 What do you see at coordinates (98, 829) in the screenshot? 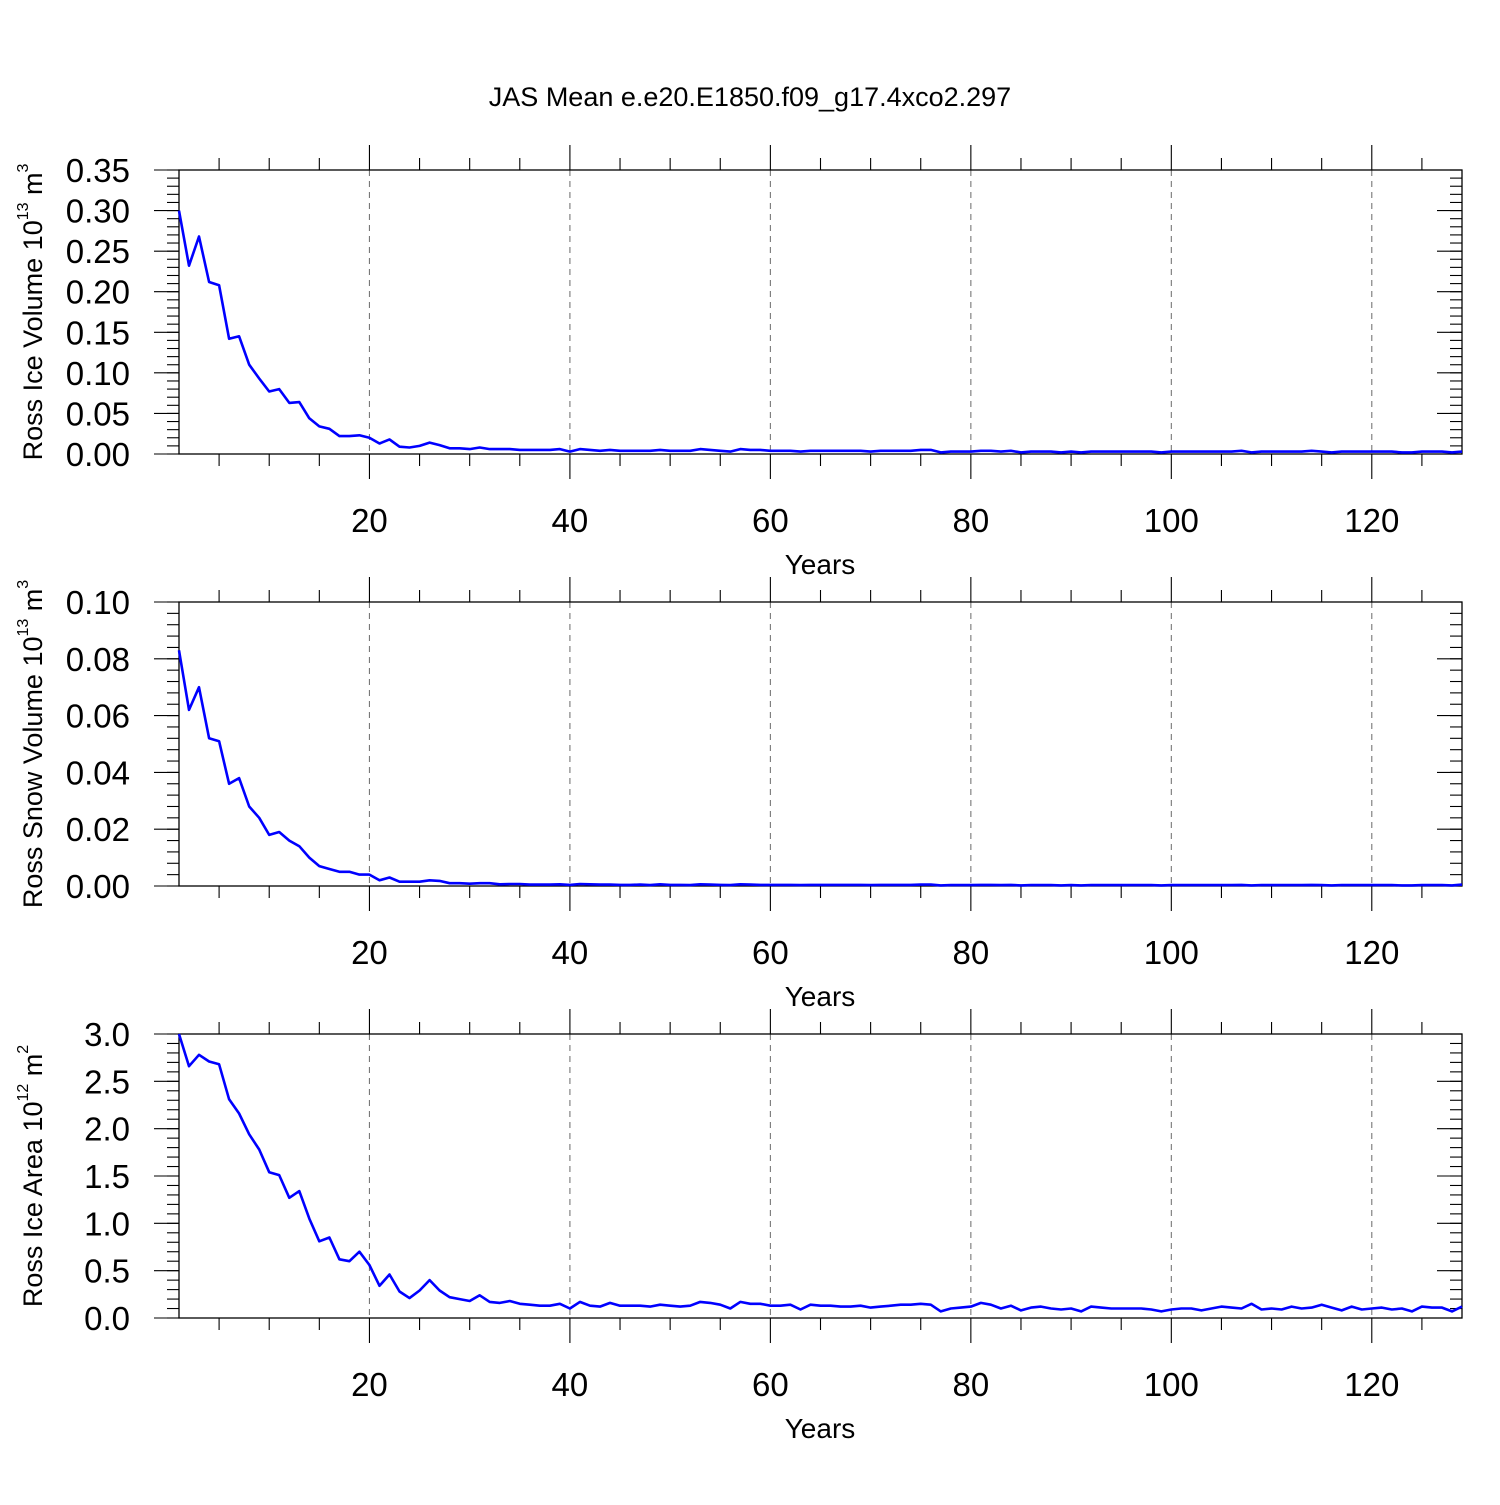
I see `y-tick-label-0.02: 0.02` at bounding box center [98, 829].